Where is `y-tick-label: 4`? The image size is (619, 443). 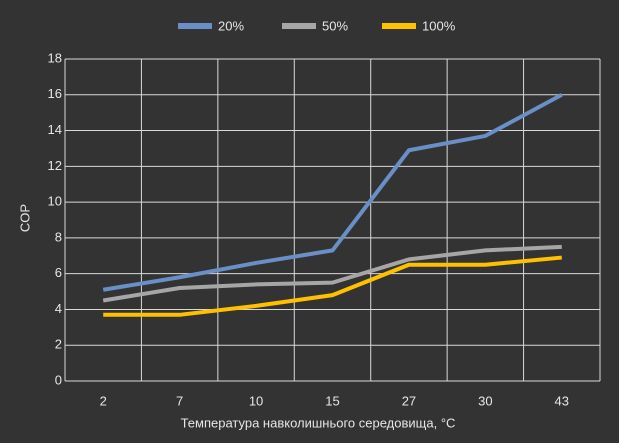
y-tick-label: 4 is located at coordinates (58, 308).